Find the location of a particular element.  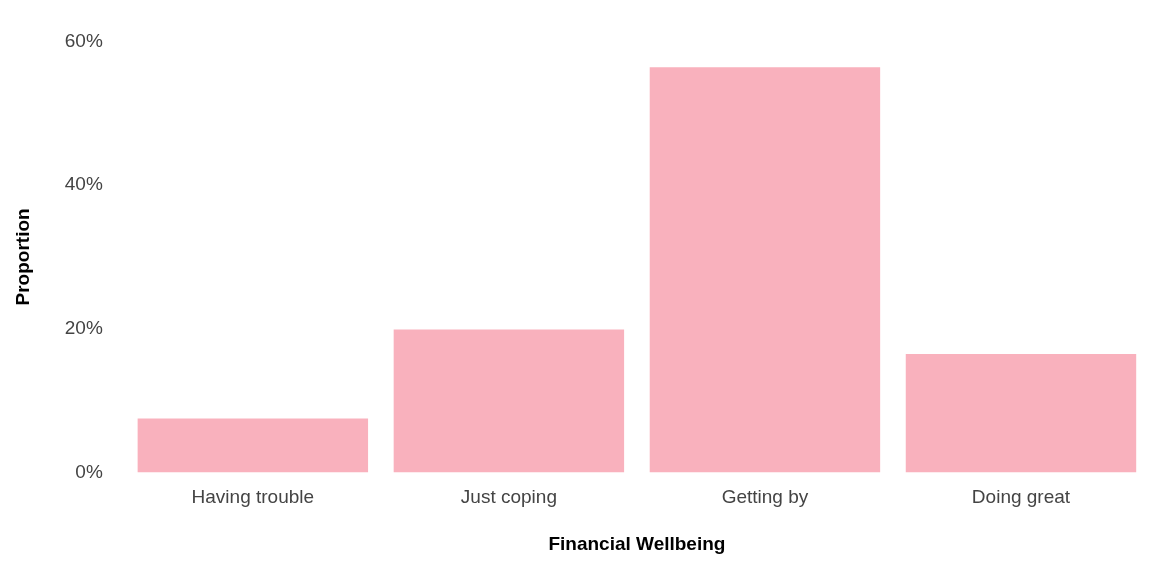

x-tick-label: Having trouble is located at coordinates (253, 497).